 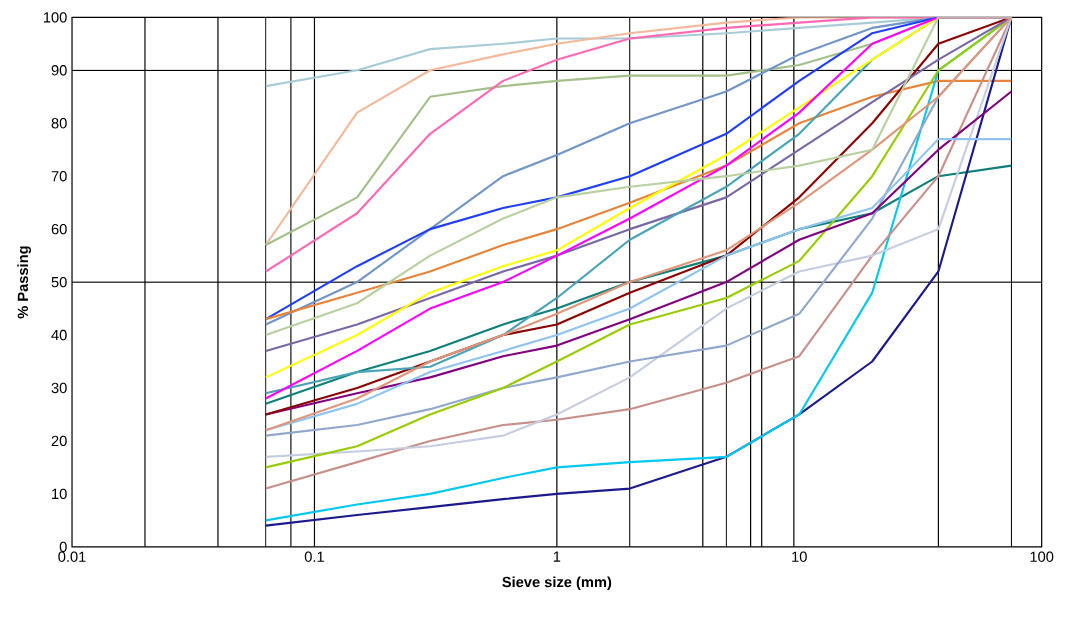 What do you see at coordinates (59, 441) in the screenshot?
I see `y-tick-label: 20` at bounding box center [59, 441].